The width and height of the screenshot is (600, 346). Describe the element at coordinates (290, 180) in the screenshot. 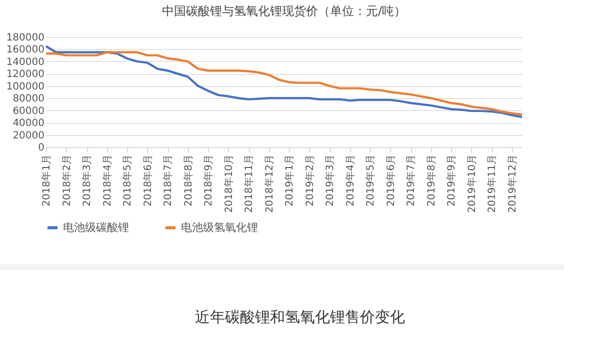

I see `x-tick-label: 2019年1月` at that location.